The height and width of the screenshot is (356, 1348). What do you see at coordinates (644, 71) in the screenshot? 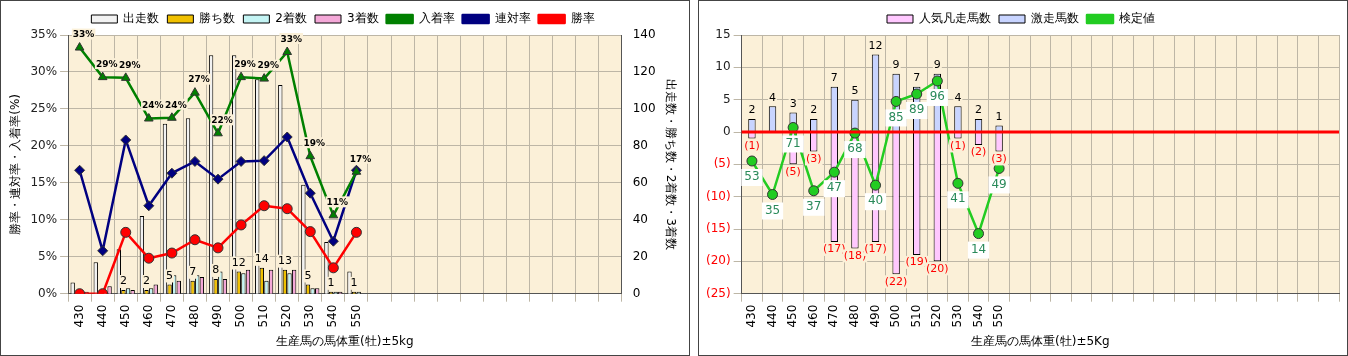
I see `y2-tick-label: 120` at bounding box center [644, 71].